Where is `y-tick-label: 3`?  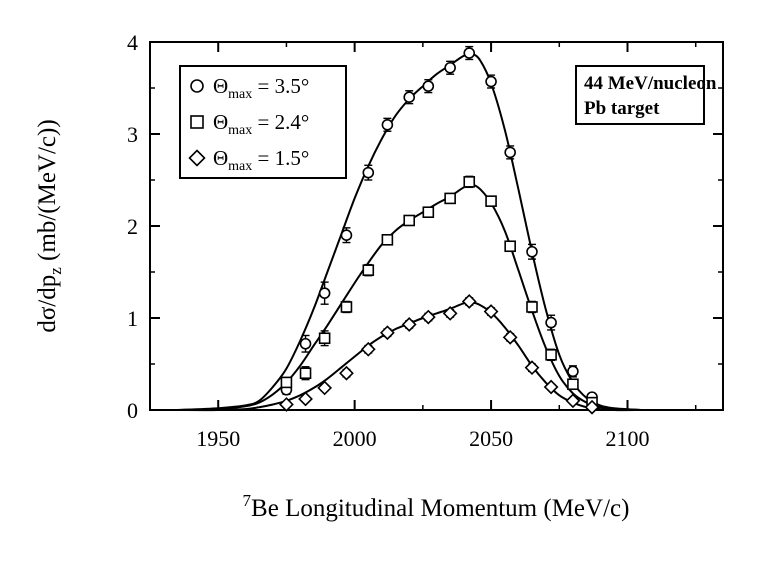 y-tick-label: 3 is located at coordinates (132, 134).